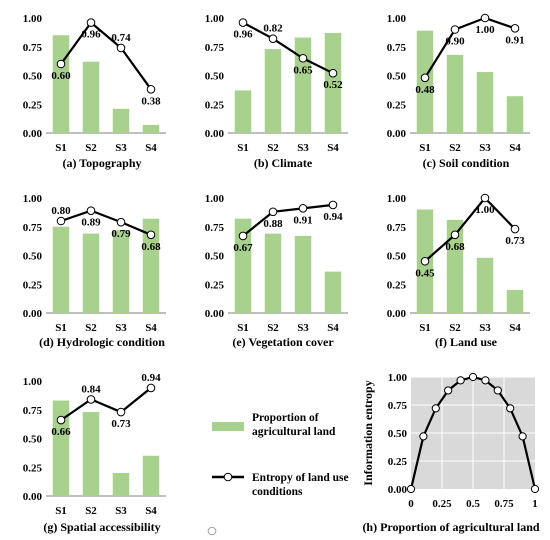  I want to click on legend-bar-label-line1: Proportion of, so click(285, 418).